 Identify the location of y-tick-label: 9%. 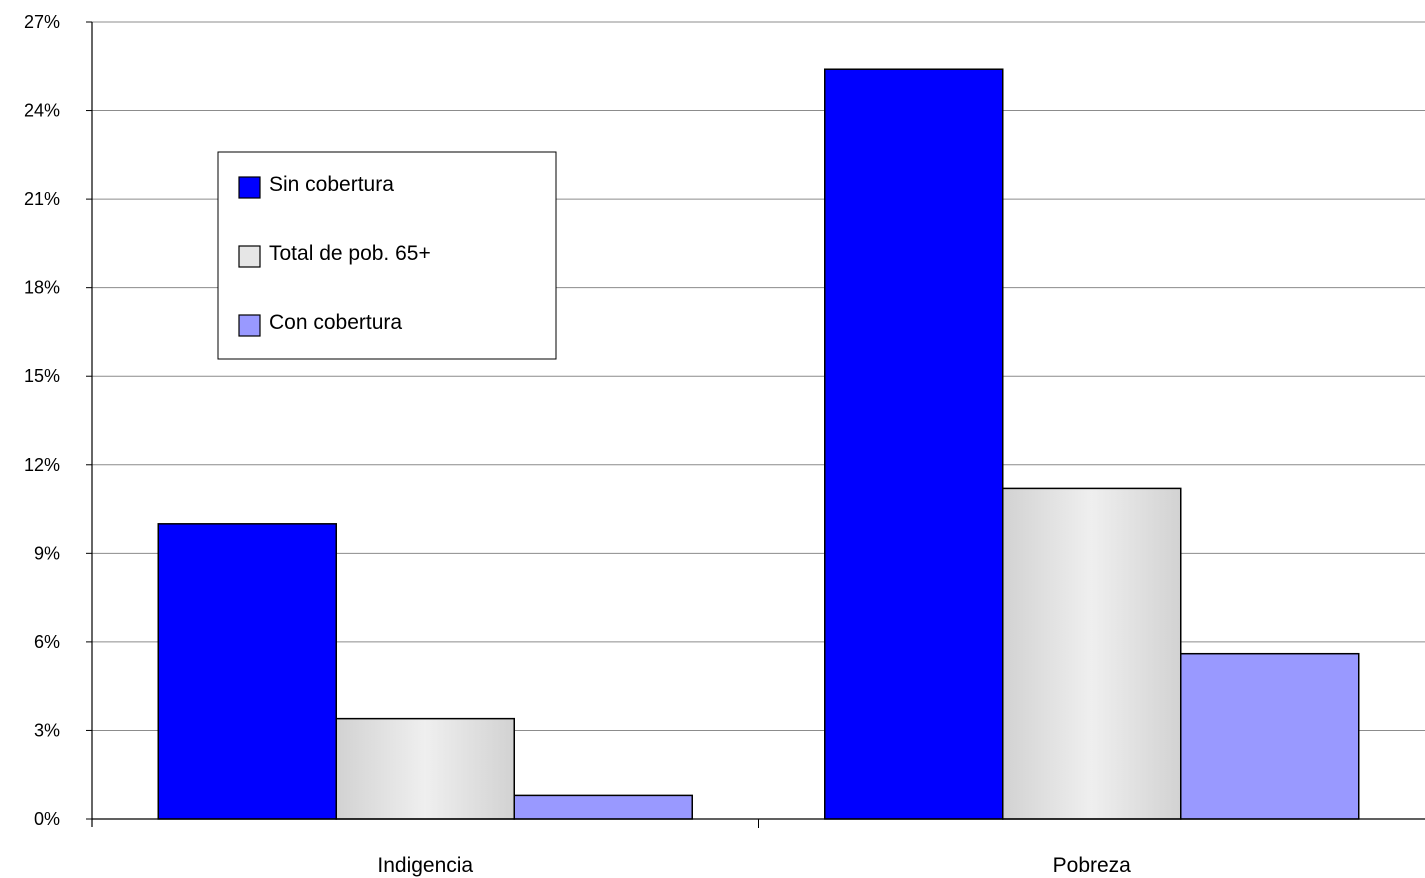
(47, 553).